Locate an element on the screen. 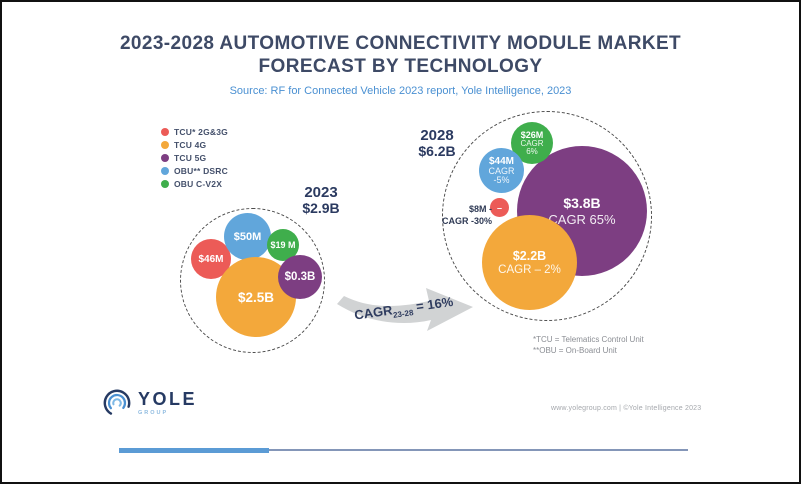  bubble-2028-tcu-4g: $2.2B CAGR – 2% is located at coordinates (529, 262).